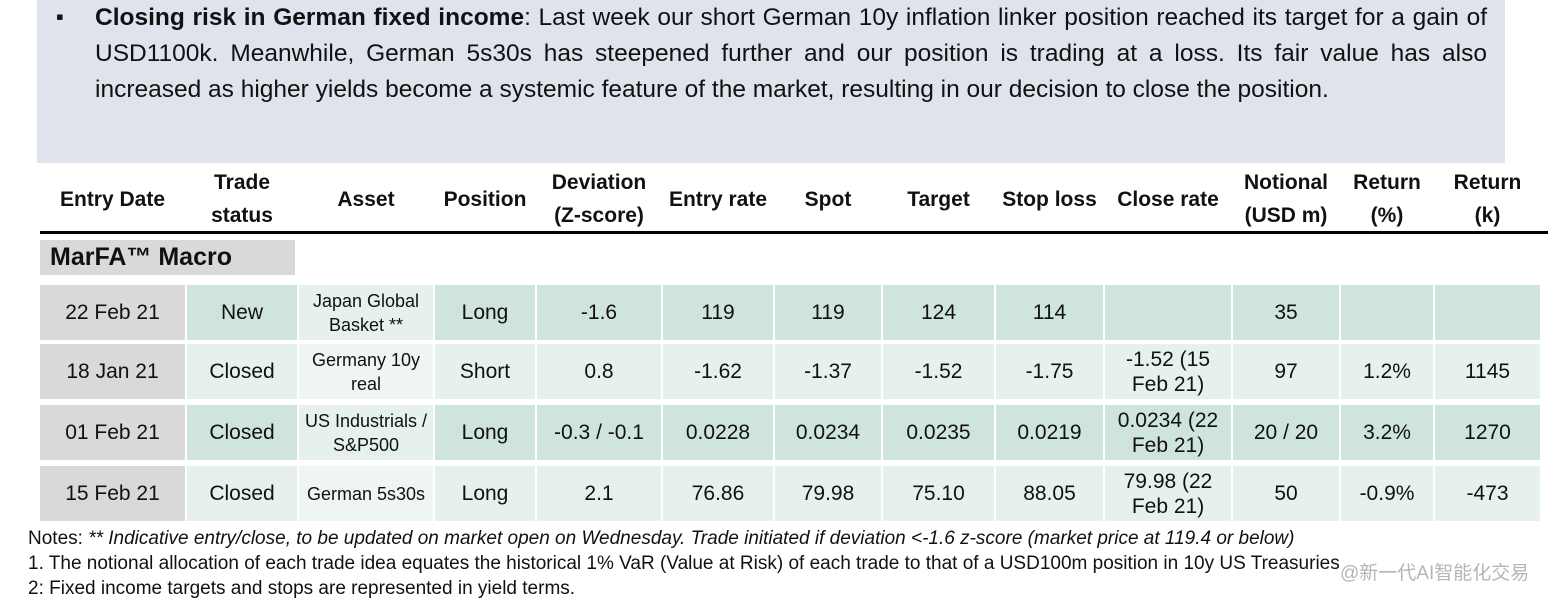 The height and width of the screenshot is (609, 1568). Describe the element at coordinates (828, 371) in the screenshot. I see `table-cell: -1.37` at that location.